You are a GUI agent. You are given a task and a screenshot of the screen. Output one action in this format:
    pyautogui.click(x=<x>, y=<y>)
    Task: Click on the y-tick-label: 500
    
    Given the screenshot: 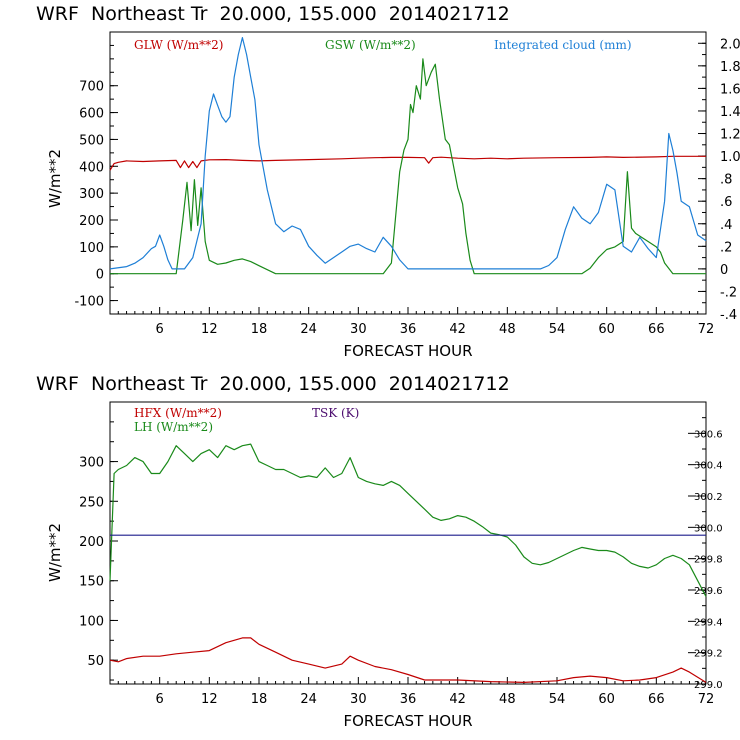 What is the action you would take?
    pyautogui.click(x=91, y=140)
    